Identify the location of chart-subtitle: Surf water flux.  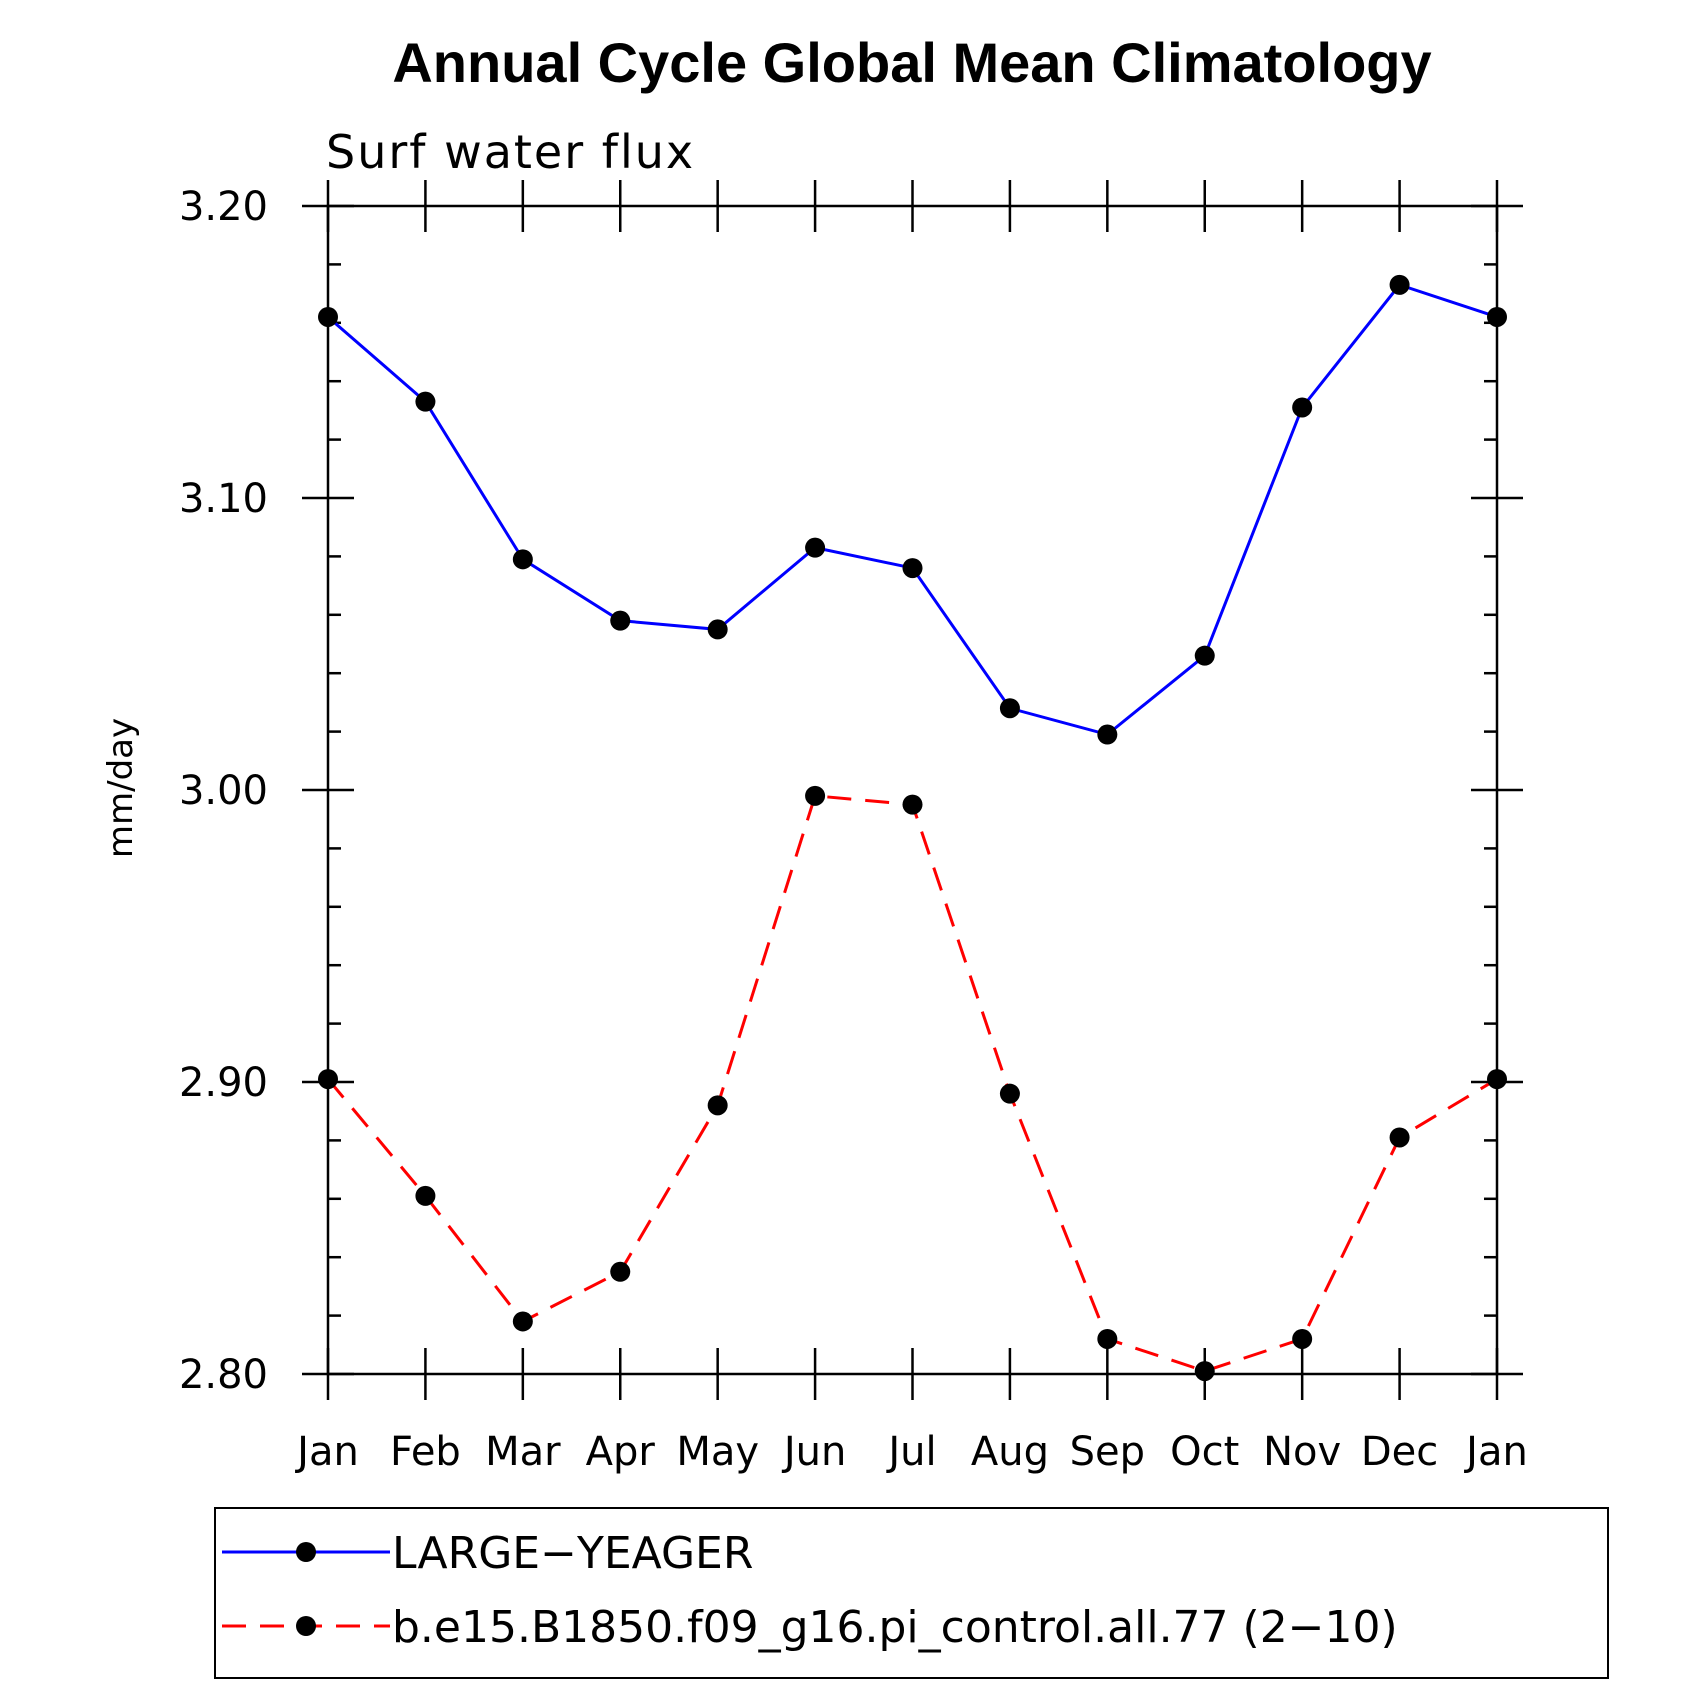
(510, 152).